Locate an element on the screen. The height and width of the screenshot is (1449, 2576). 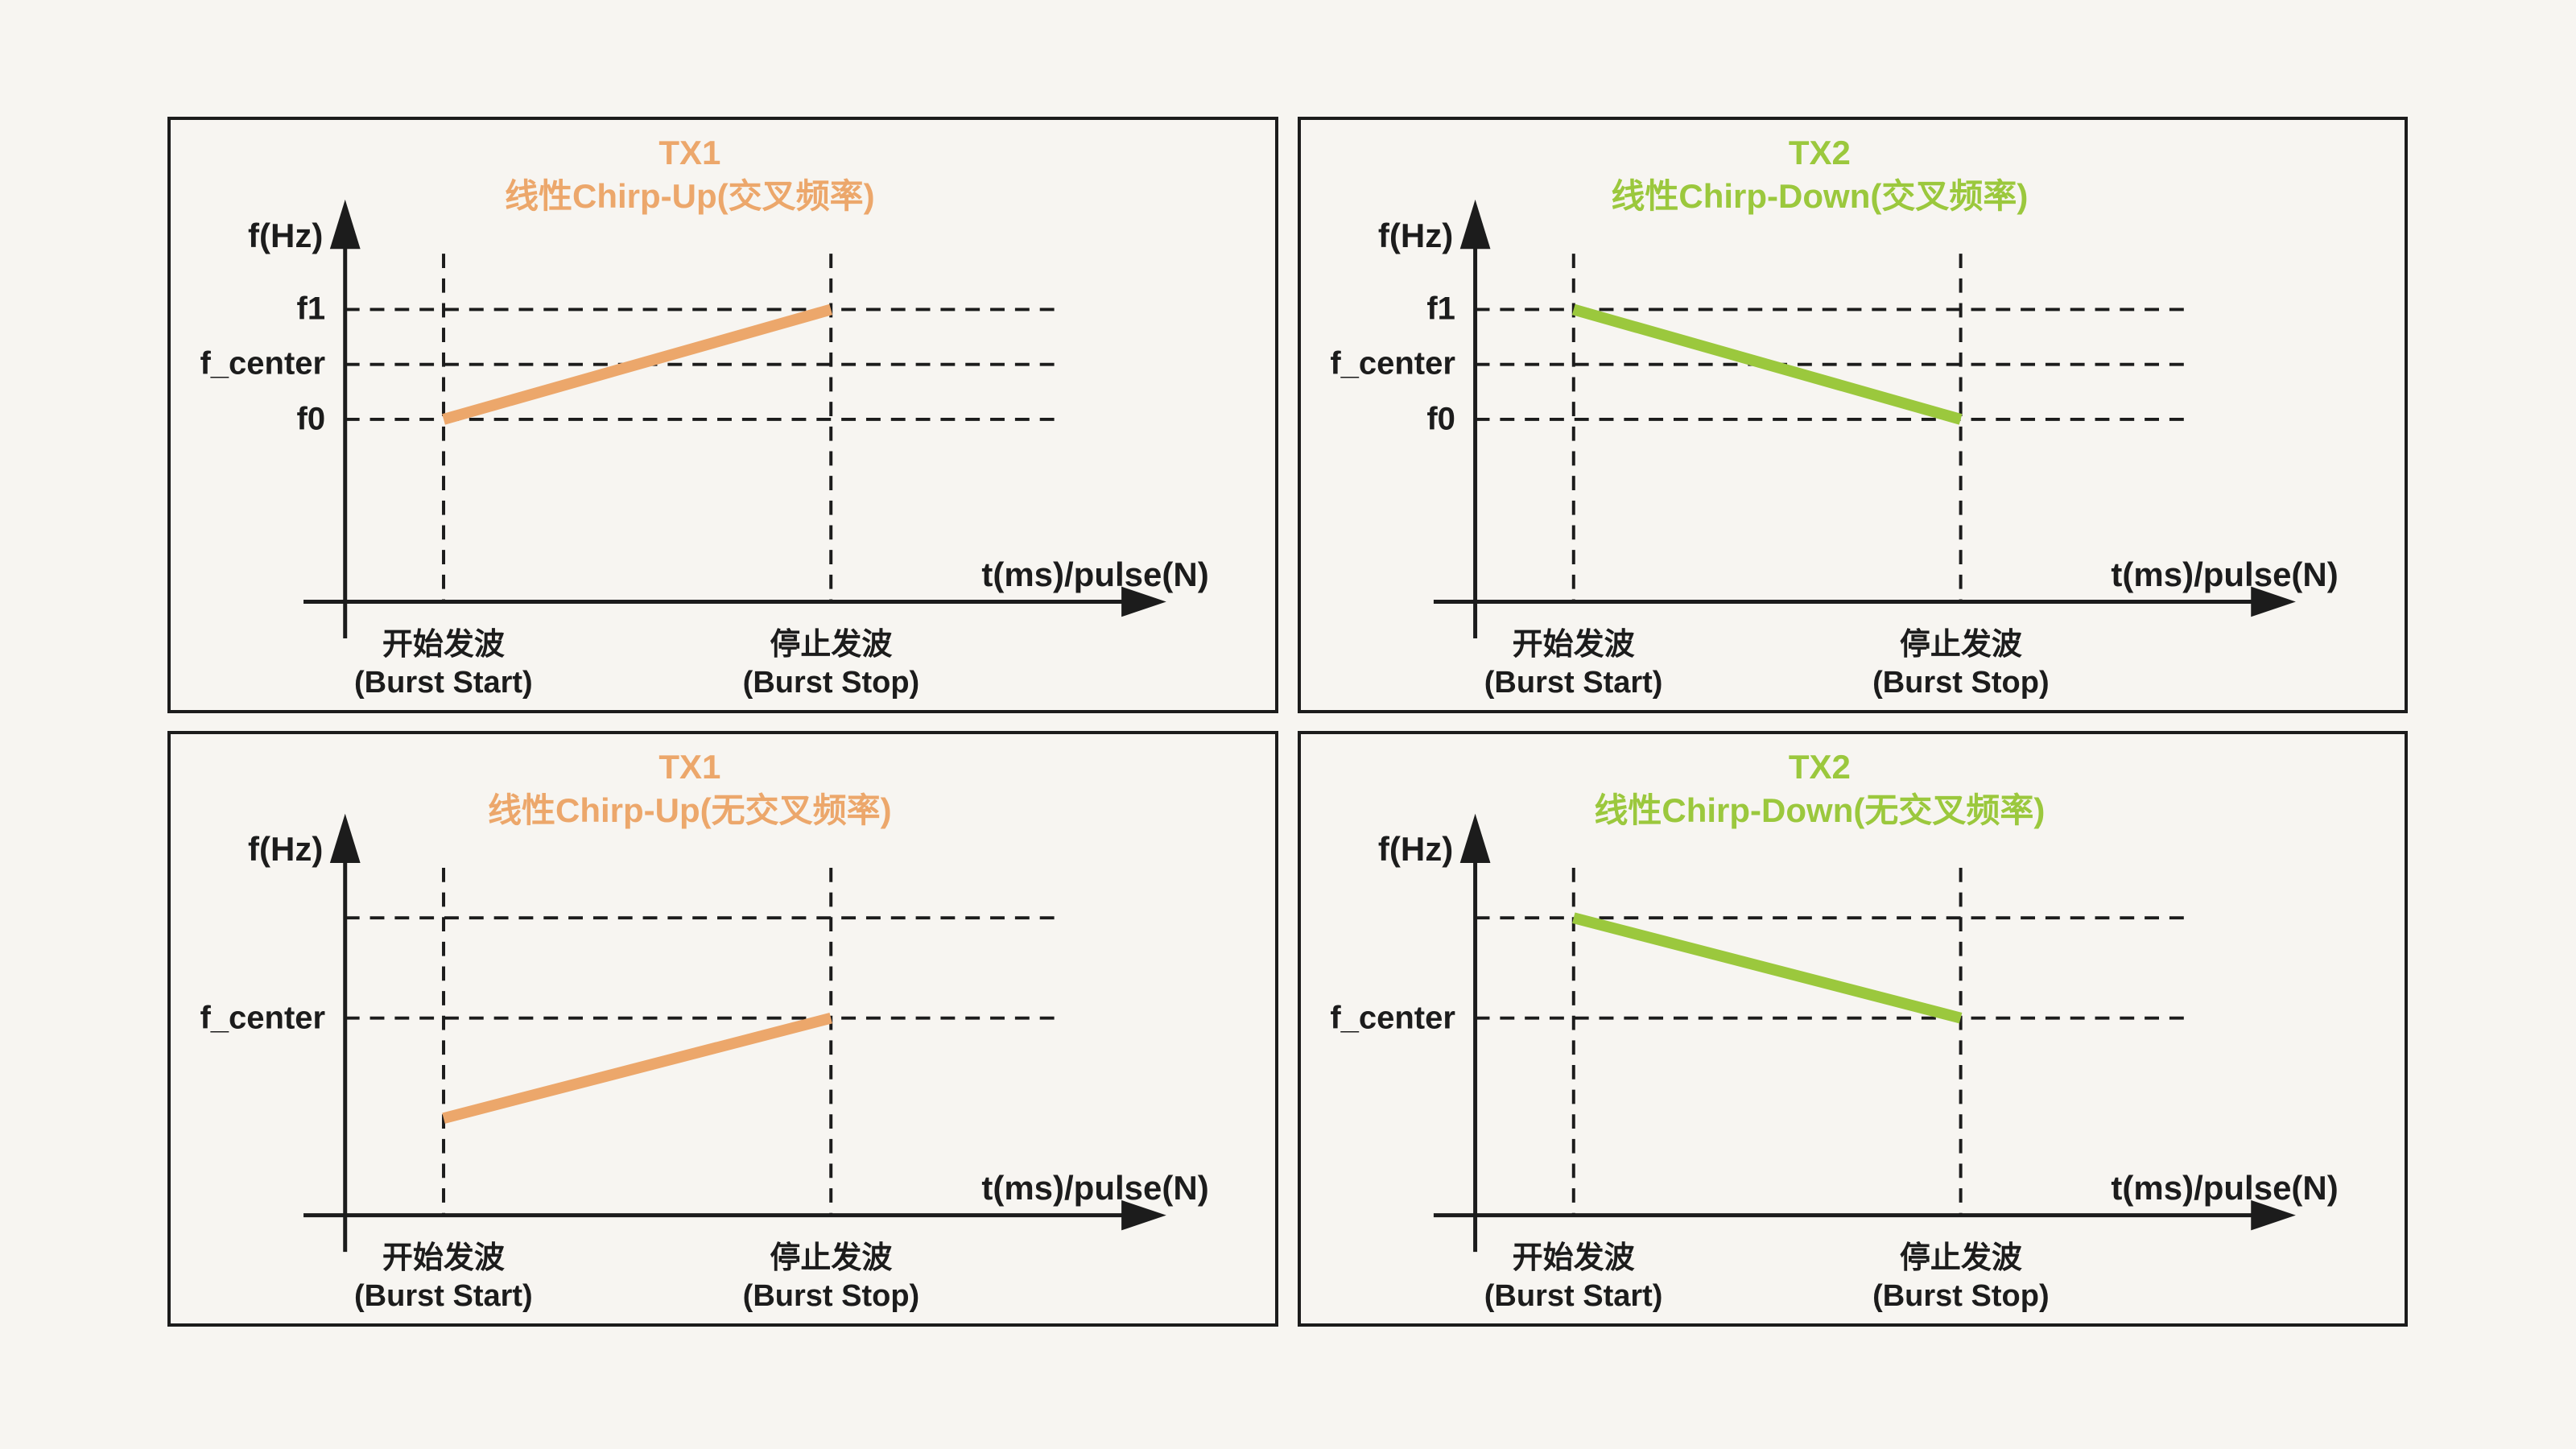
panel-title: TX2 线性Chirp-Down(无交叉频率) is located at coordinates (1819, 788).